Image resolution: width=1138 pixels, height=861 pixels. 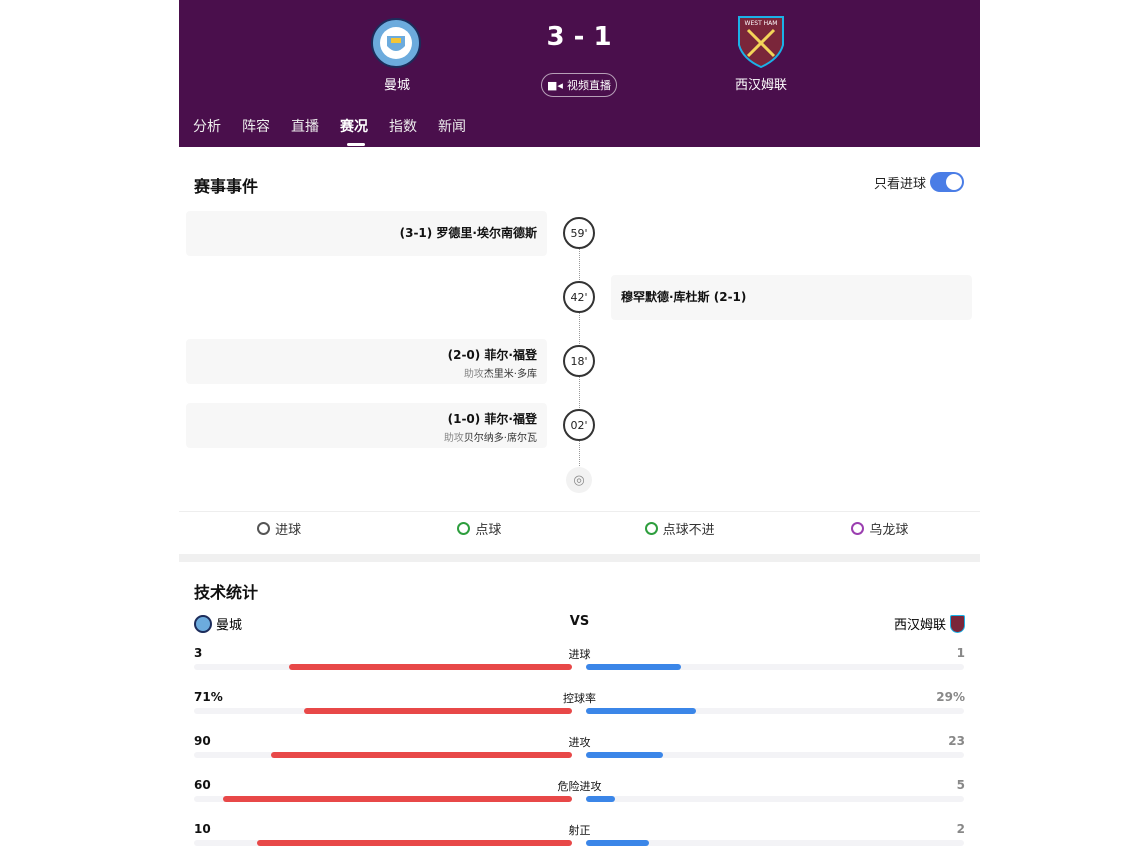 What do you see at coordinates (279, 528) in the screenshot?
I see `legend-item: 进球` at bounding box center [279, 528].